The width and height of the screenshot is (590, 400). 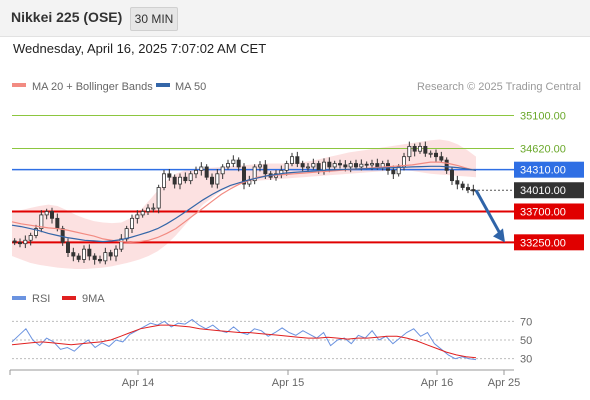 What do you see at coordinates (163, 85) in the screenshot?
I see `ma50-legend-swatch` at bounding box center [163, 85].